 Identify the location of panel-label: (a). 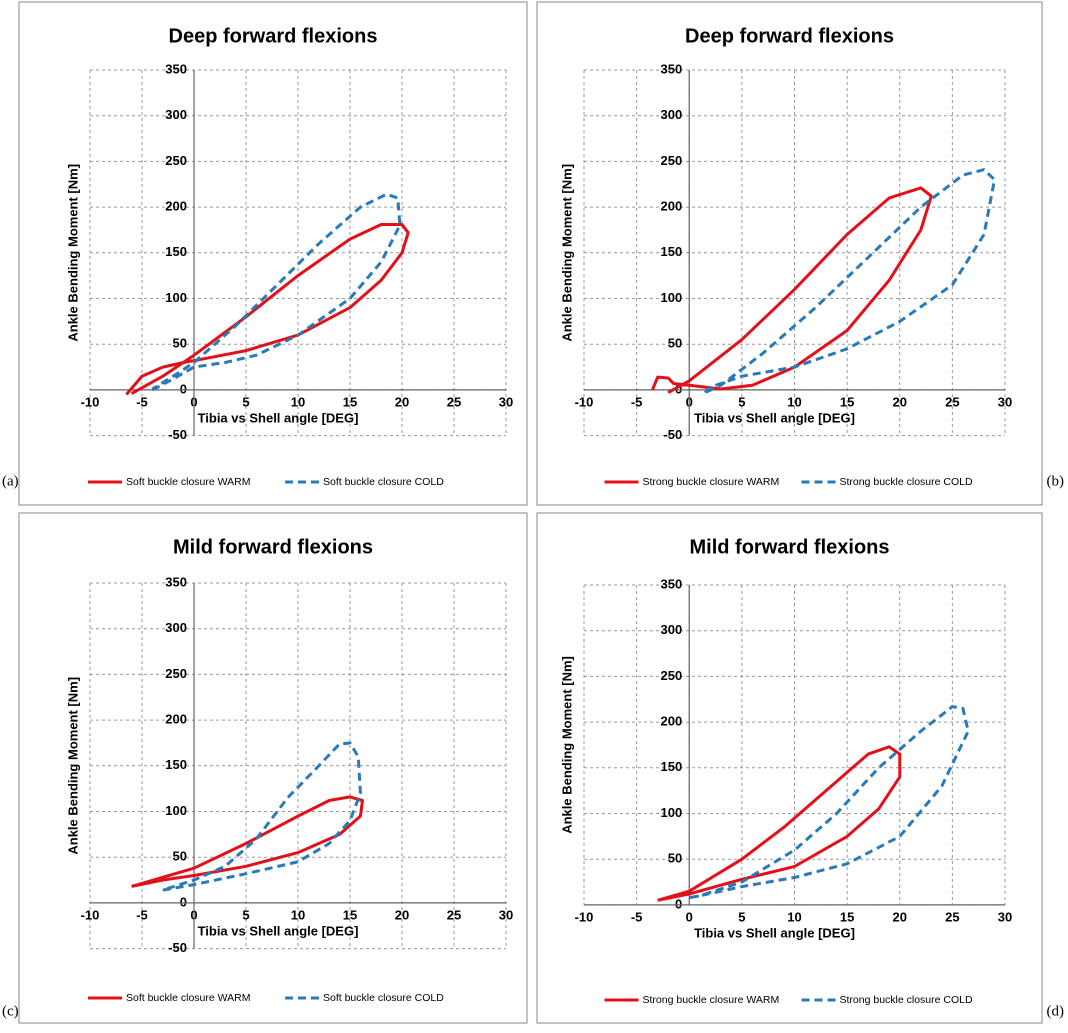
(10, 481).